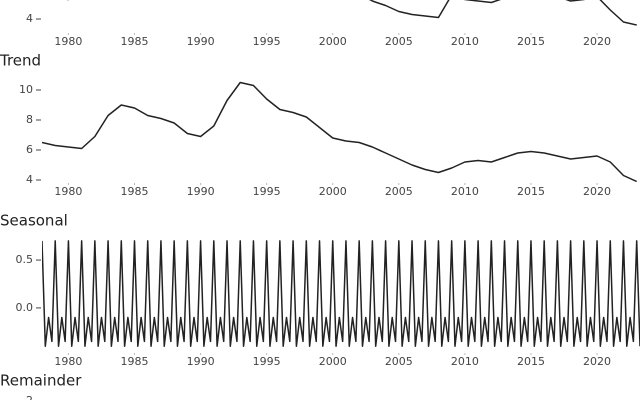  I want to click on y-tick-label: 2, so click(29, 397).